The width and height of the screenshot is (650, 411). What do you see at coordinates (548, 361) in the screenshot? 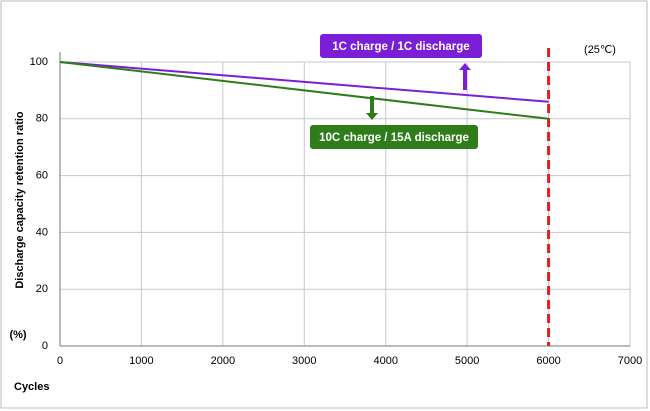
I see `x-tick-label: 6000` at bounding box center [548, 361].